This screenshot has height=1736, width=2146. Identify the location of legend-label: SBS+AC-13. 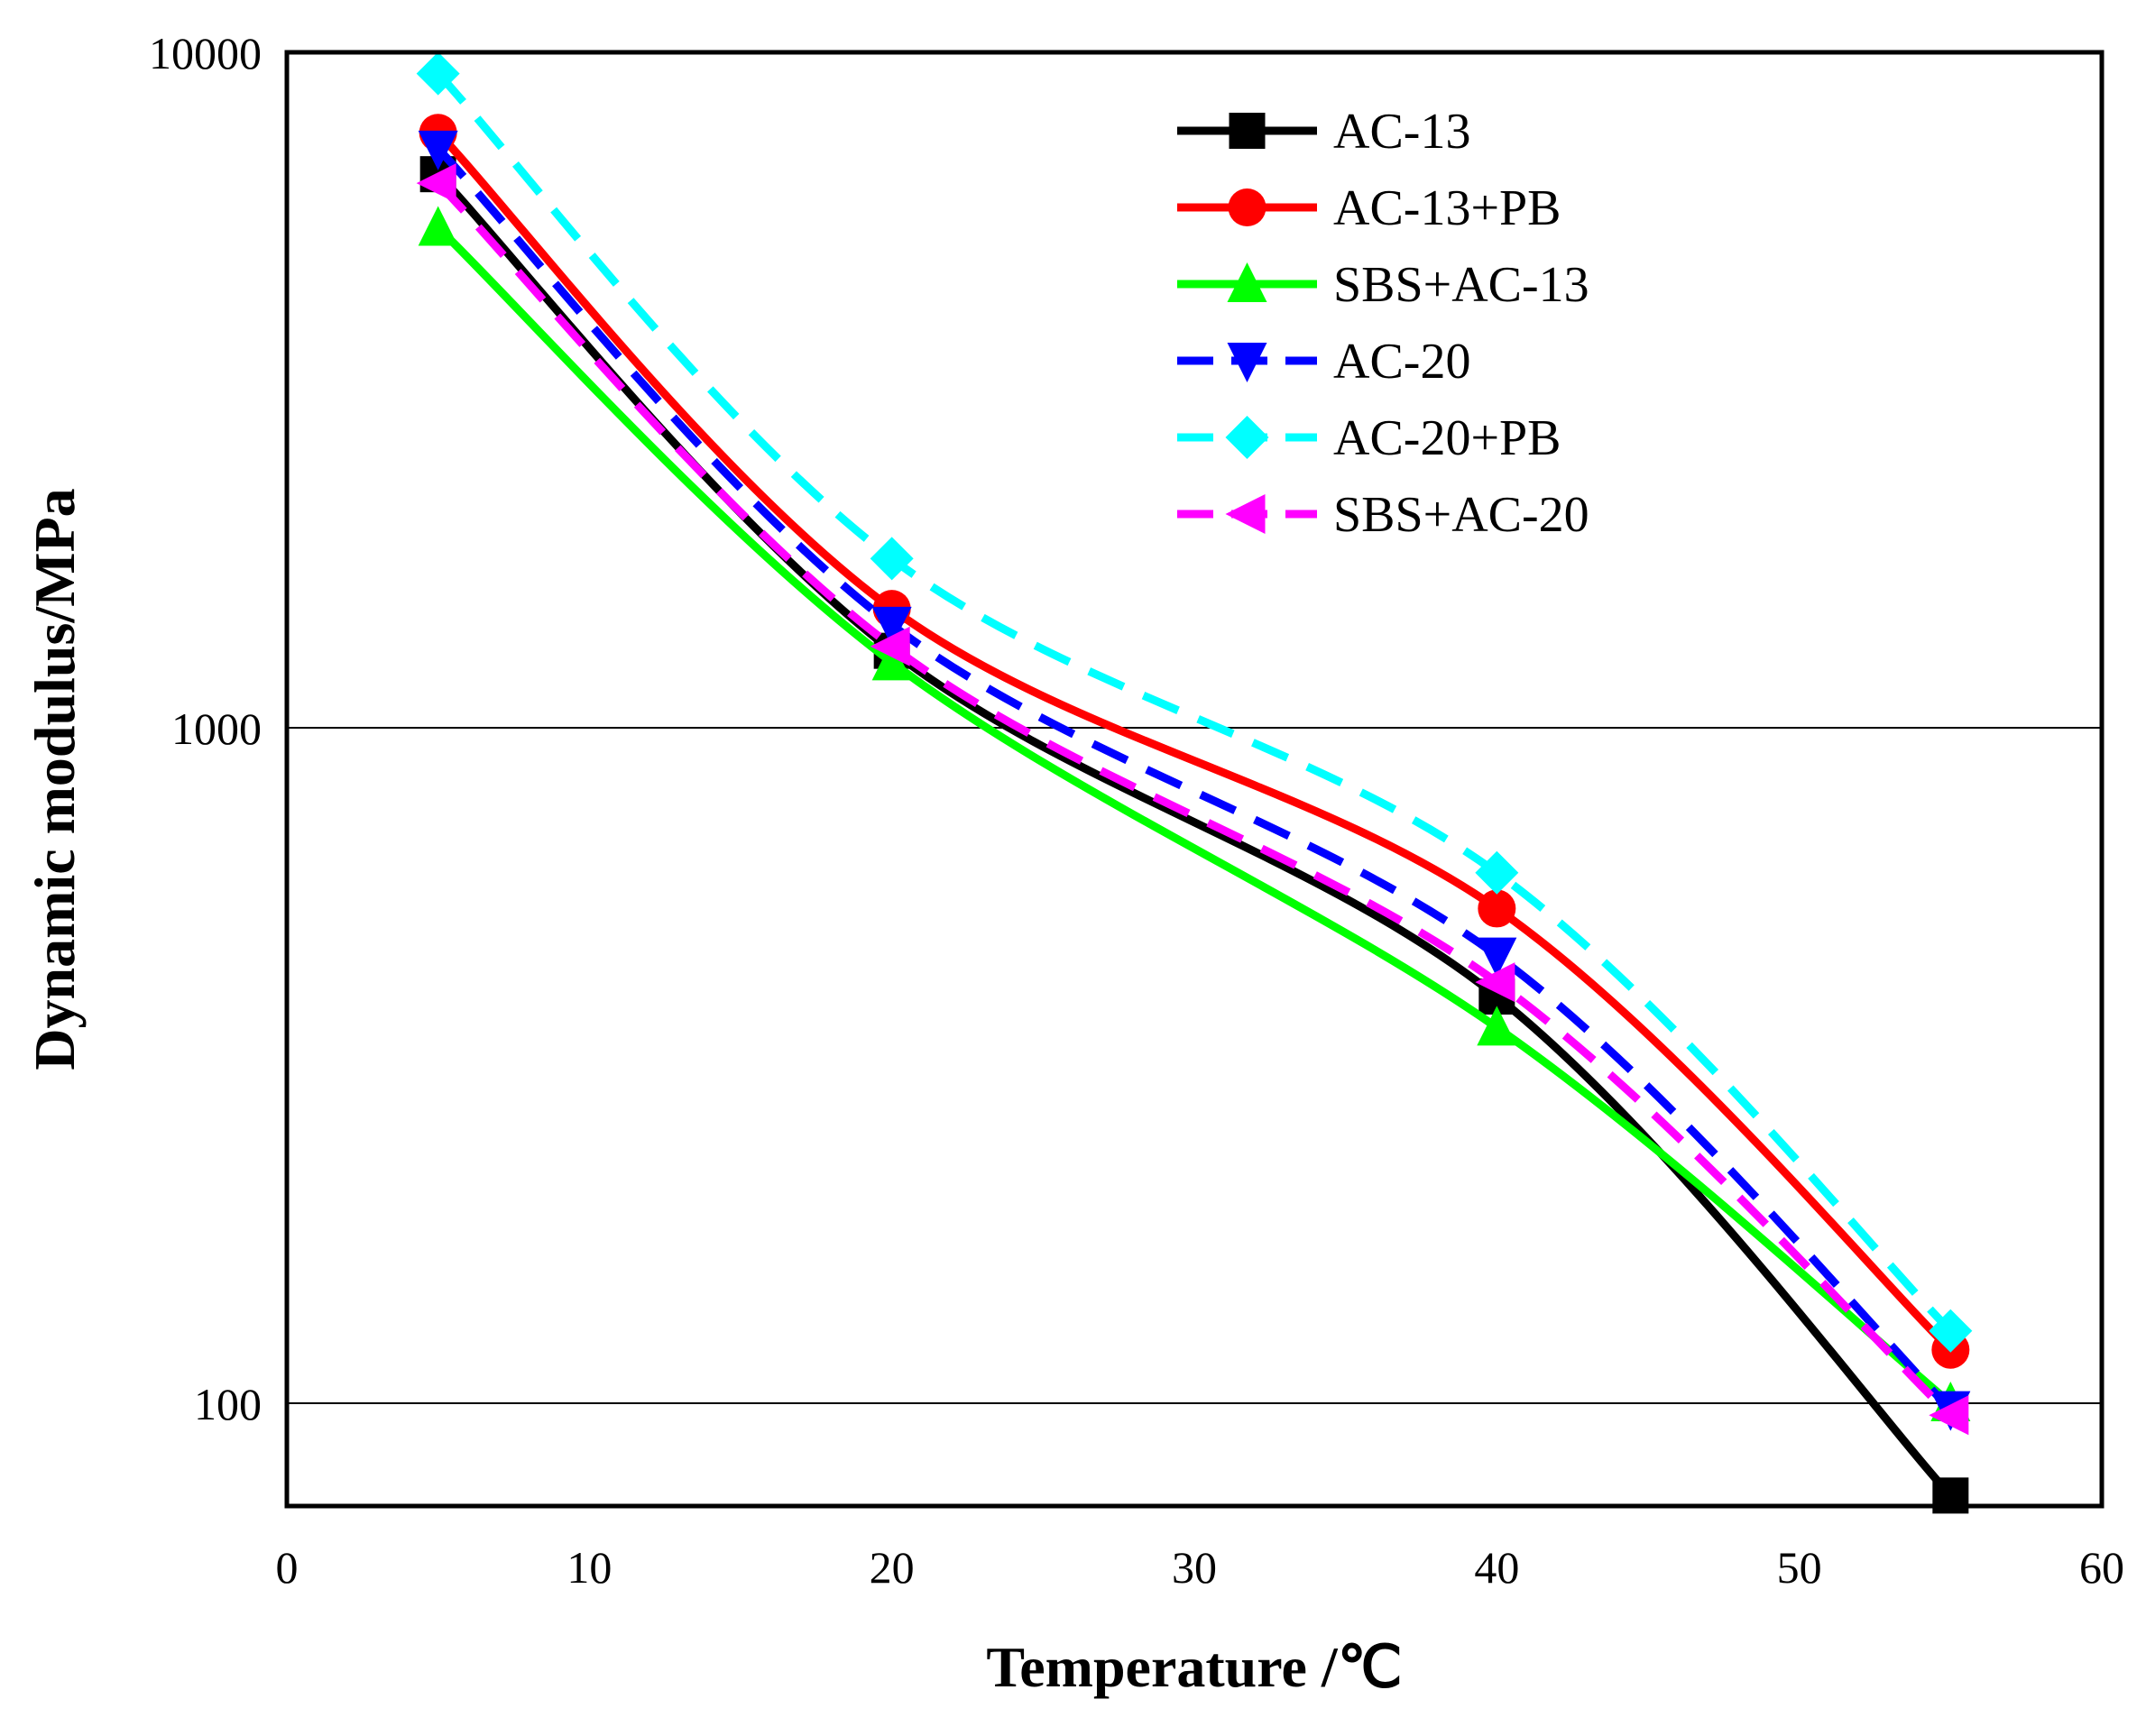
(1461, 285).